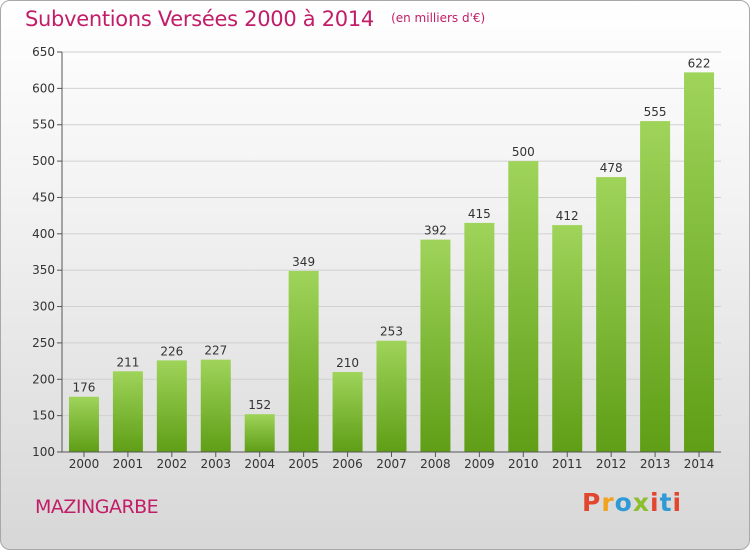 Image resolution: width=750 pixels, height=550 pixels. I want to click on x-tick-label: 2014, so click(699, 464).